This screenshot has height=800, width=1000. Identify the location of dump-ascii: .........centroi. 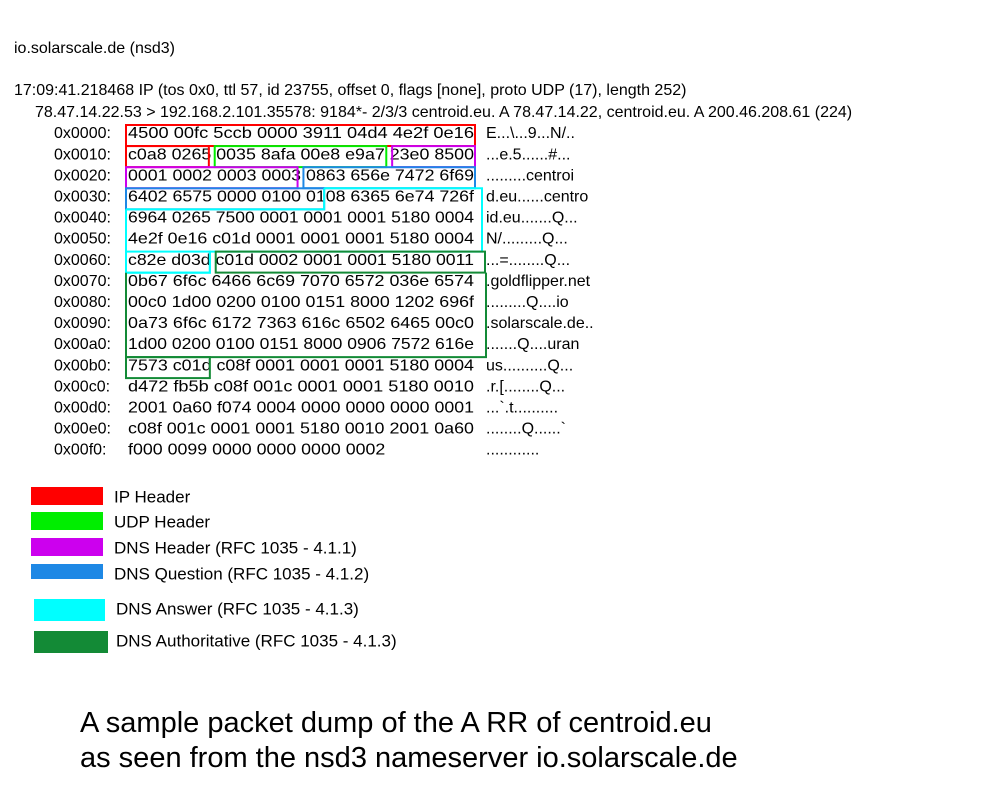
(530, 175).